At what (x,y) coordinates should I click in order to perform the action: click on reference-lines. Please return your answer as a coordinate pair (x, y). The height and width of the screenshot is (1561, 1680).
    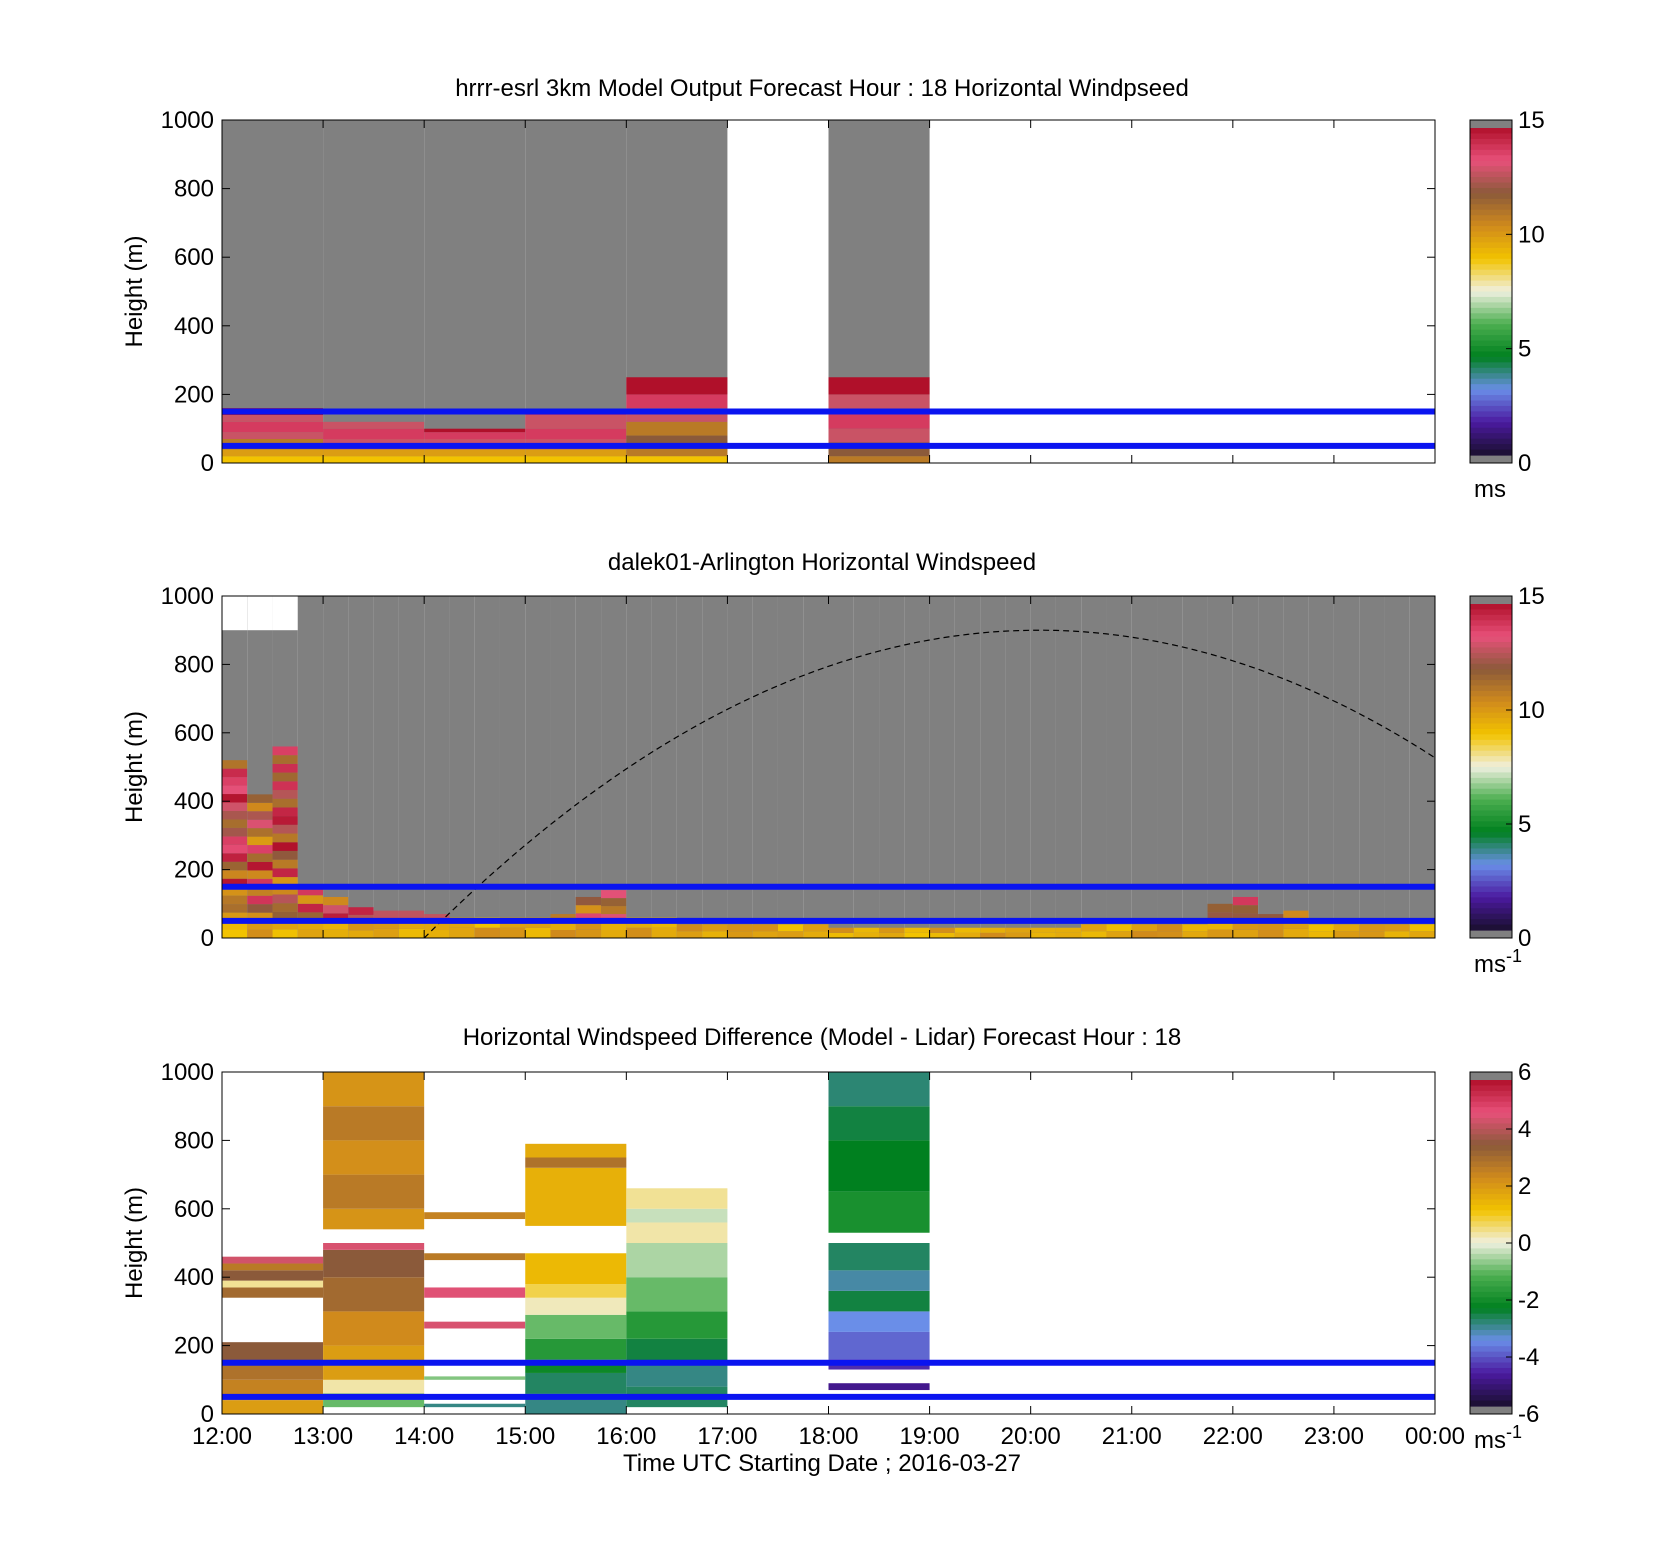
    Looking at the image, I should click on (828, 903).